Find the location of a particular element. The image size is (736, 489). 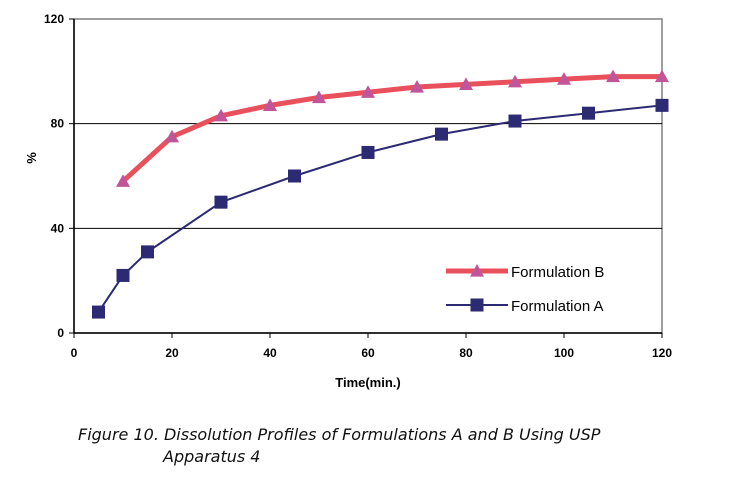

x-tick-label-20: 20 is located at coordinates (172, 353).